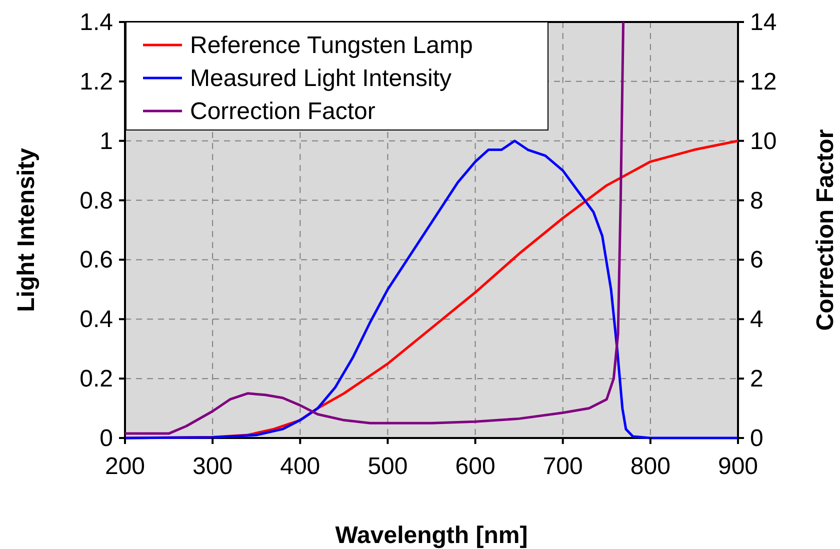  I want to click on y2-tick-label: 8, so click(757, 200).